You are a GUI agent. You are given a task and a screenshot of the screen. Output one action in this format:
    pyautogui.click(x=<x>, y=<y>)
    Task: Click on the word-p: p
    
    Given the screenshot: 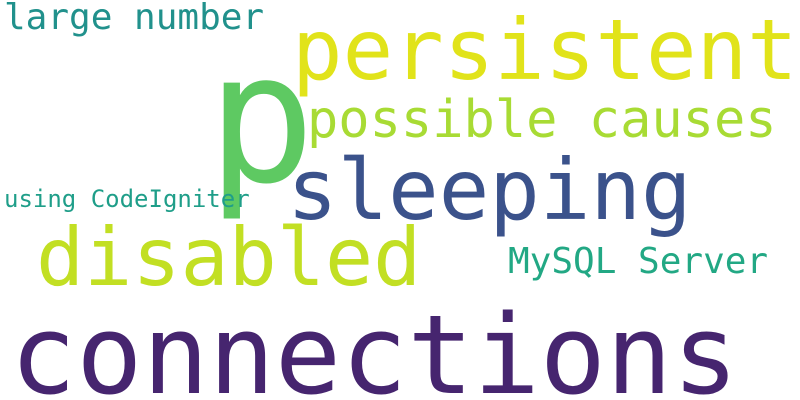 What is the action you would take?
    pyautogui.click(x=261, y=119)
    